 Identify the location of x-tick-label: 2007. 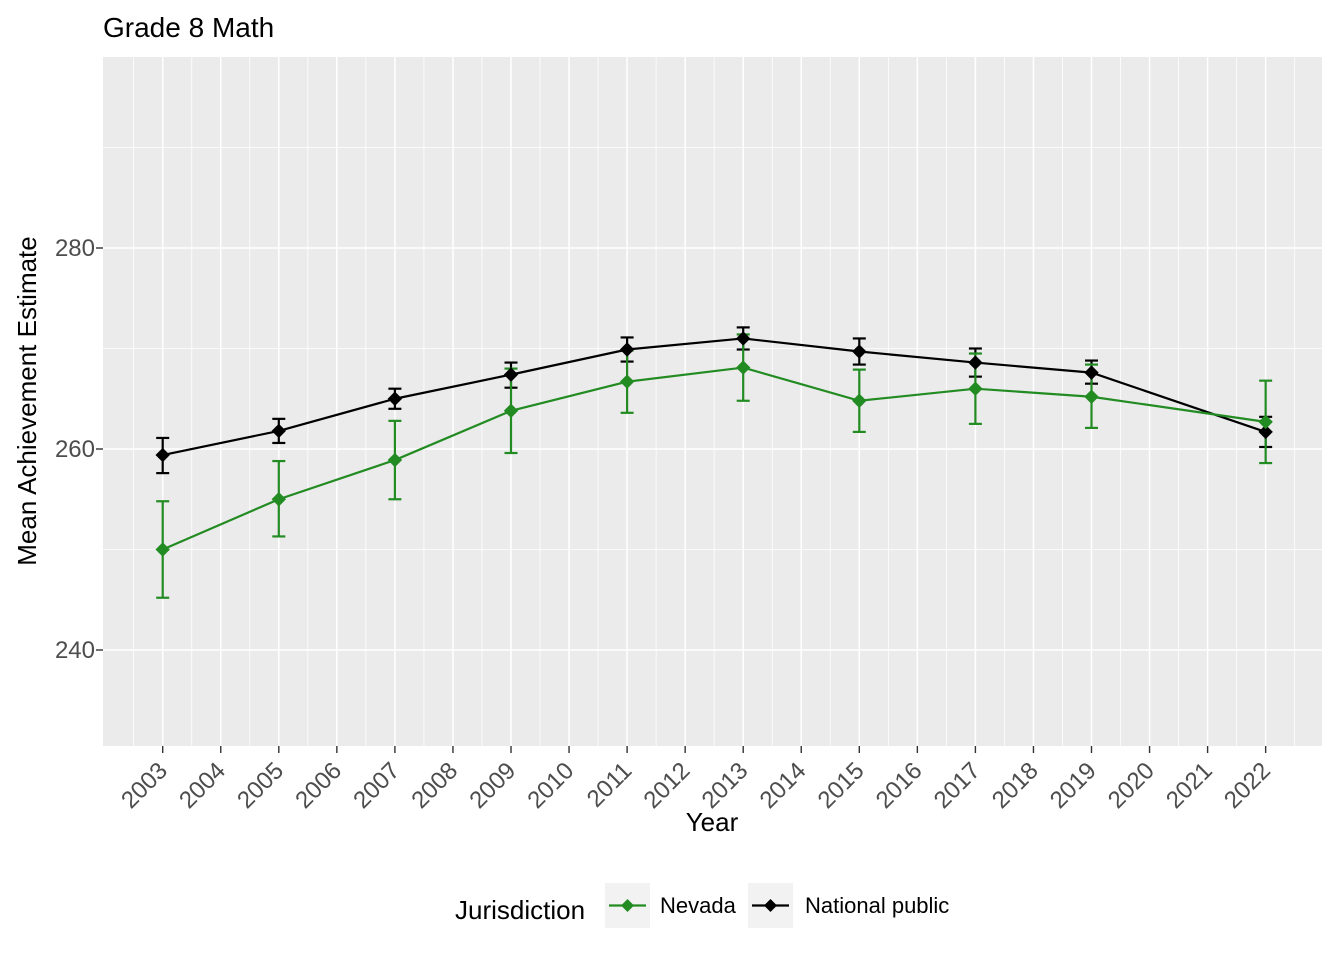
(376, 785).